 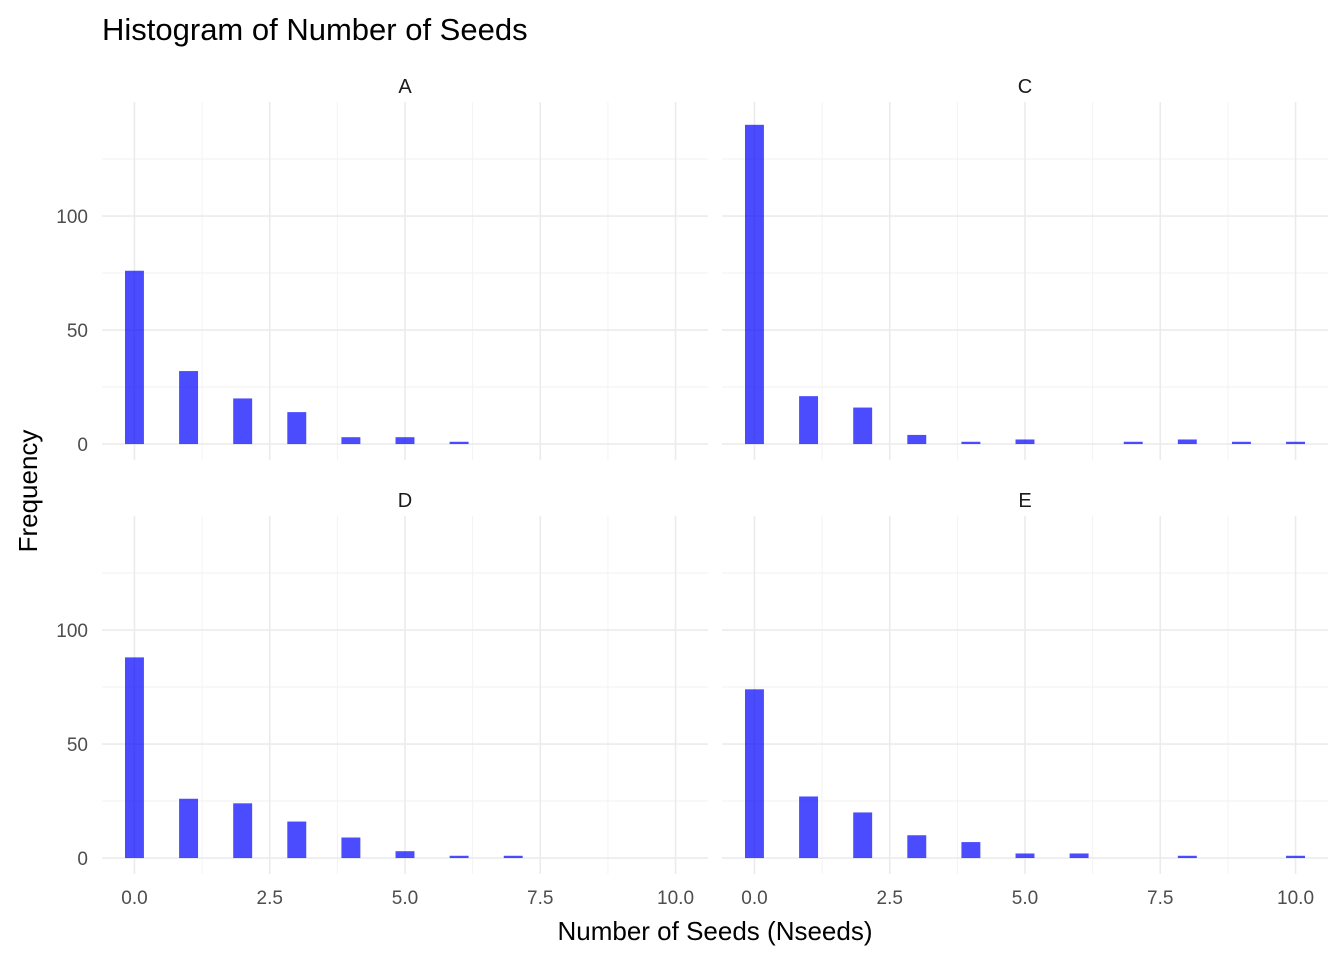 What do you see at coordinates (28, 491) in the screenshot?
I see `y-axis-title: Frequency` at bounding box center [28, 491].